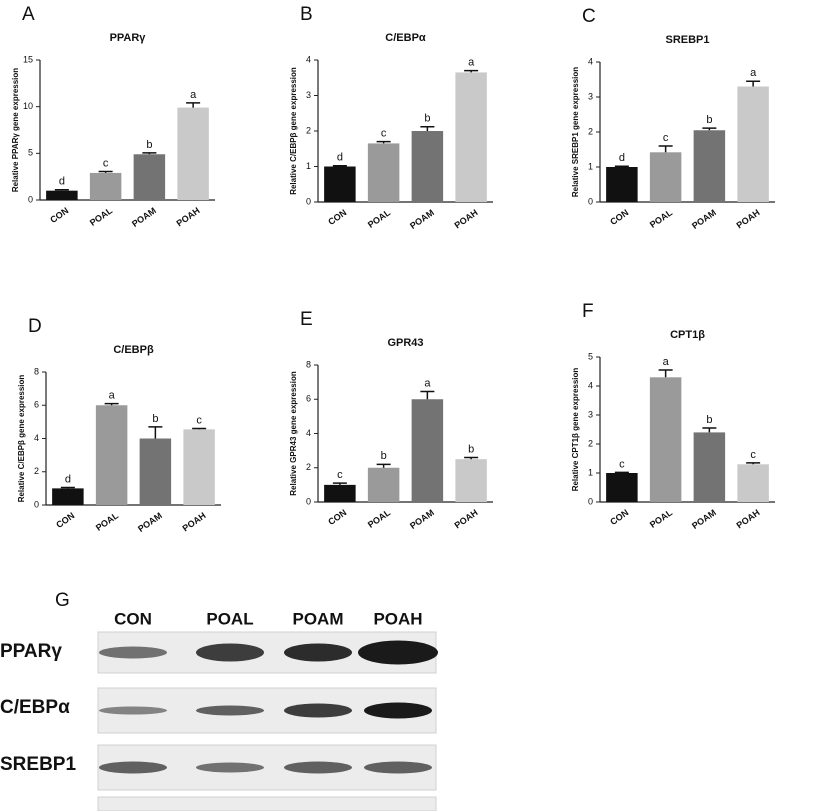 The image size is (827, 811). What do you see at coordinates (229, 618) in the screenshot?
I see `lane-label: POAL` at bounding box center [229, 618].